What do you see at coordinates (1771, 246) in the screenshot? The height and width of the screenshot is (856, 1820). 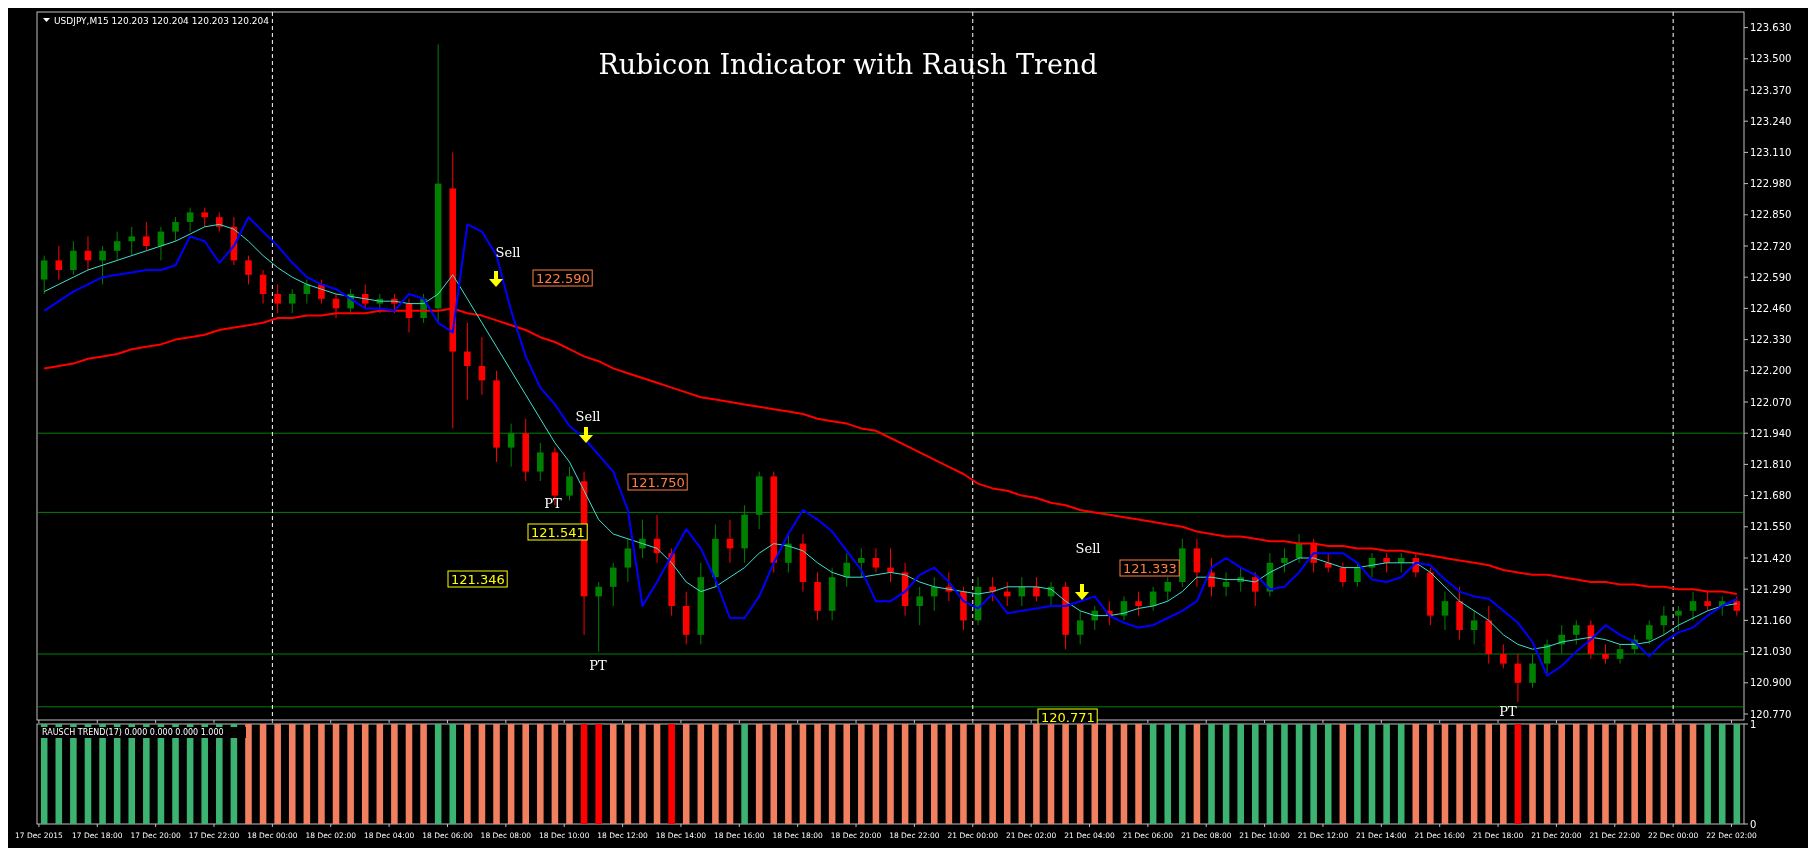 I see `y-tick-label: 122.720` at bounding box center [1771, 246].